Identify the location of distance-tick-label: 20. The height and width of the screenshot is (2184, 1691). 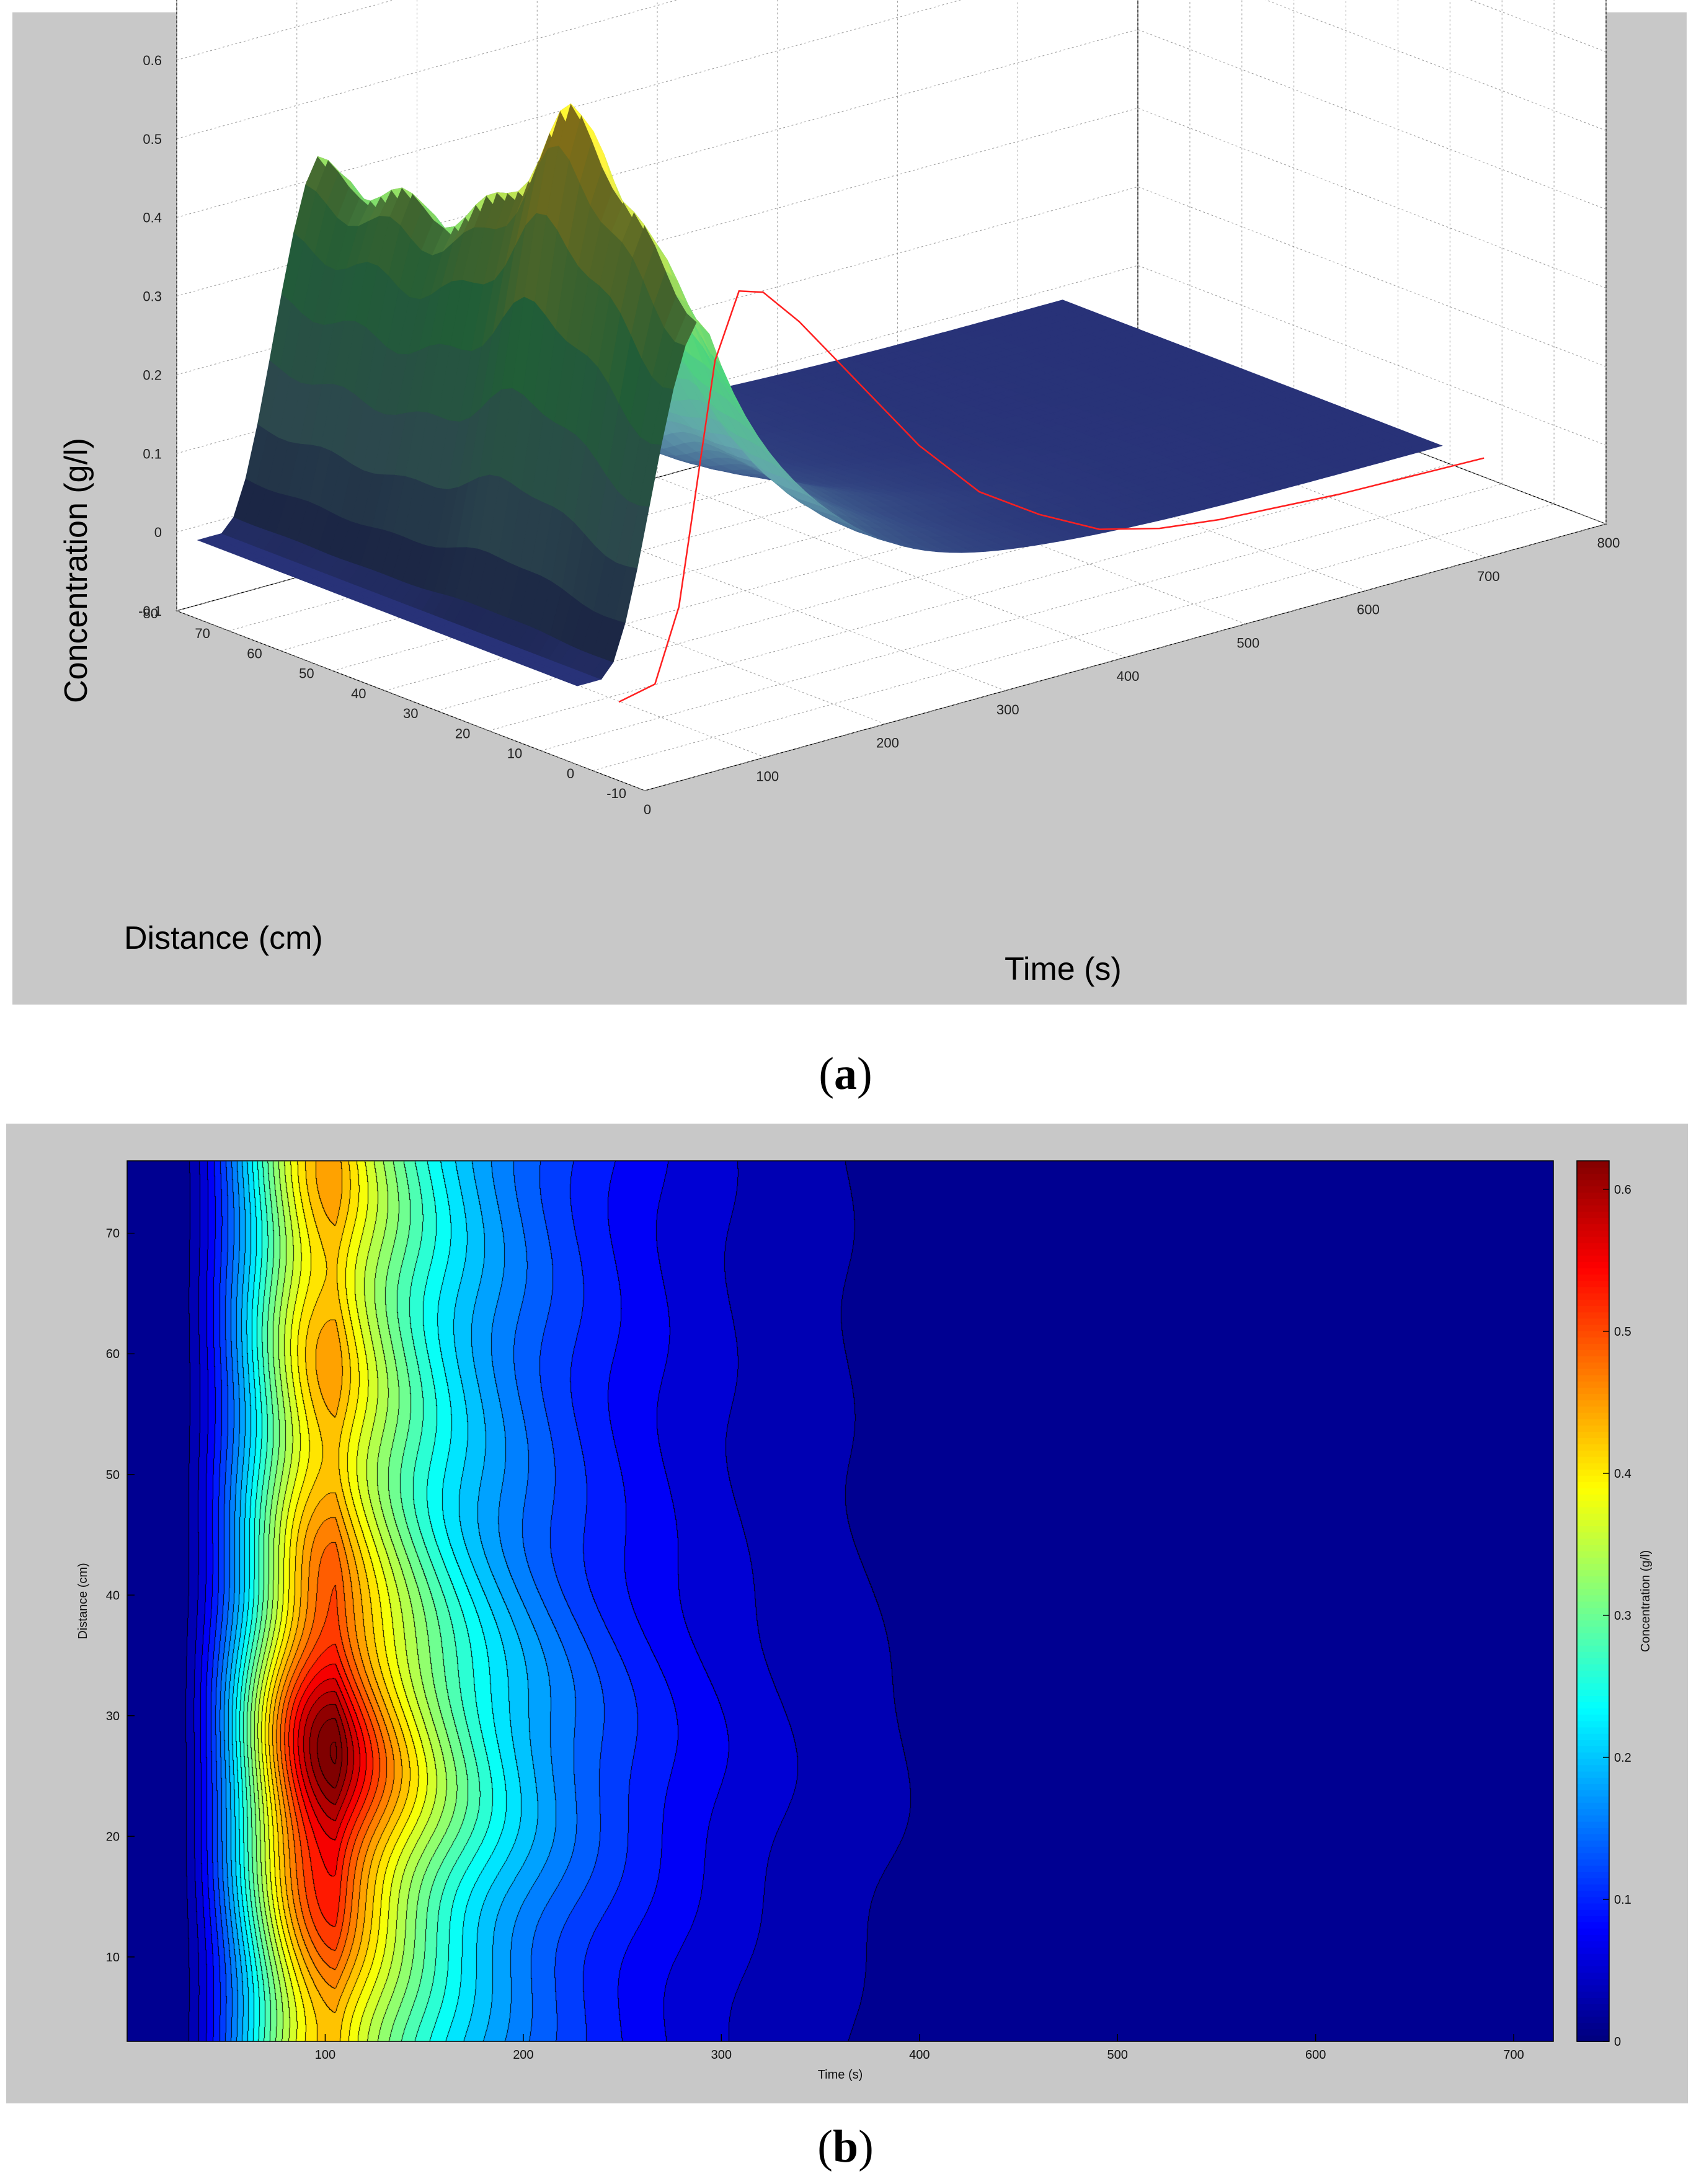
(463, 734).